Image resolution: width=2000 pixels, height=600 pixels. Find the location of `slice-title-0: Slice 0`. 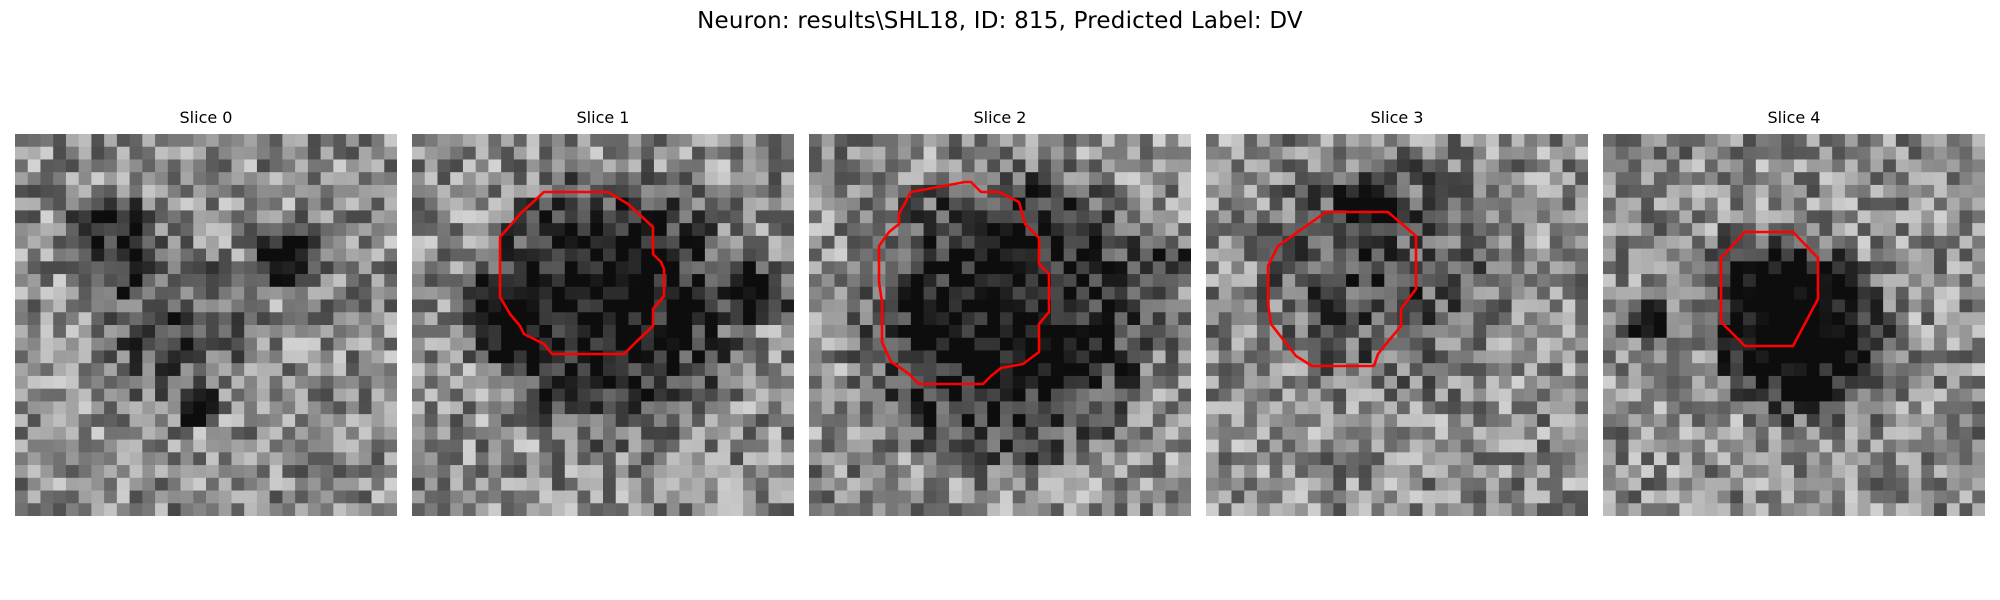

slice-title-0: Slice 0 is located at coordinates (206, 117).